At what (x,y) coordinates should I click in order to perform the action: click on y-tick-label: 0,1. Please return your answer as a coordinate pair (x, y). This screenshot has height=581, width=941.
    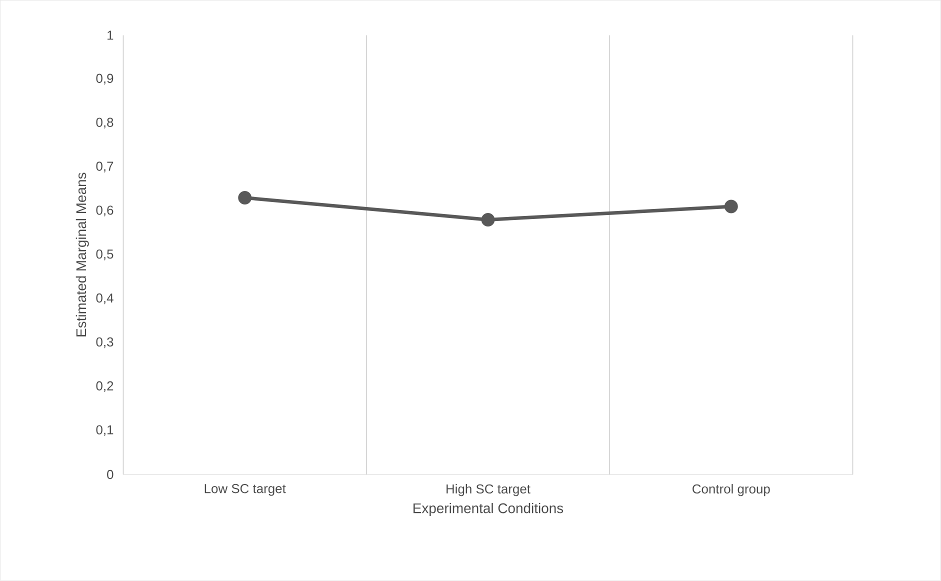
    Looking at the image, I should click on (105, 430).